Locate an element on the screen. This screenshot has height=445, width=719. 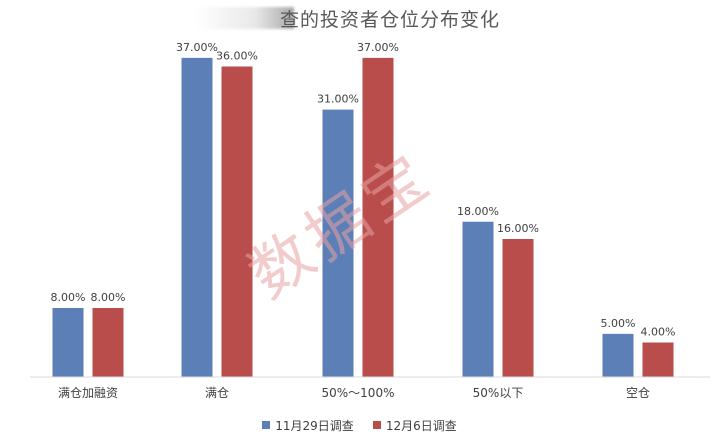
chart-title: 查的投资者仓位分布变化 is located at coordinates (390, 20).